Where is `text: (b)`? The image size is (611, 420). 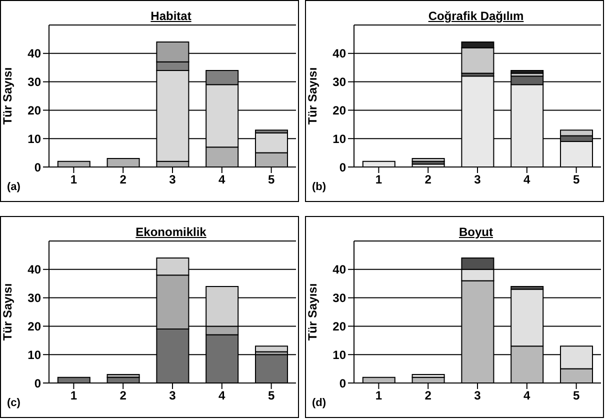
text: (b) is located at coordinates (319, 187).